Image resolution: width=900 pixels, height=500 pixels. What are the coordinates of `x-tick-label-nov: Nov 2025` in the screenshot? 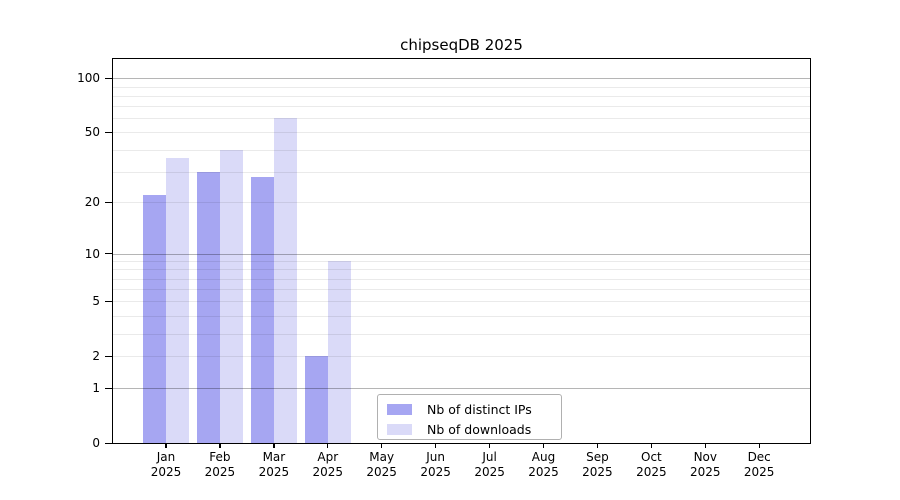 It's located at (705, 465).